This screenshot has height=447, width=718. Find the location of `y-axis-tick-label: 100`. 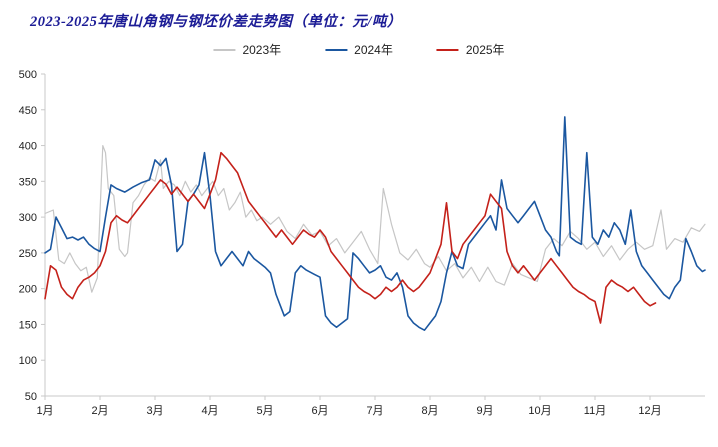

y-axis-tick-label: 100 is located at coordinates (28, 361).